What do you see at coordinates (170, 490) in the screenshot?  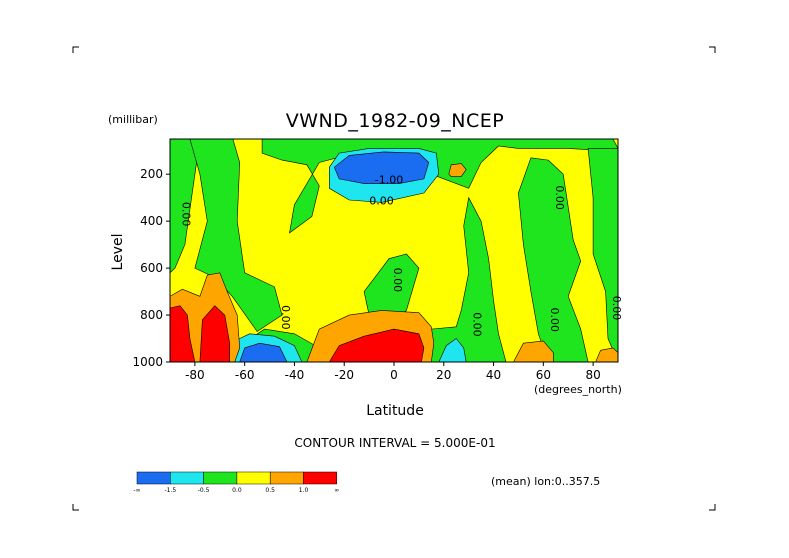 I see `colorbar-label: -1.5` at bounding box center [170, 490].